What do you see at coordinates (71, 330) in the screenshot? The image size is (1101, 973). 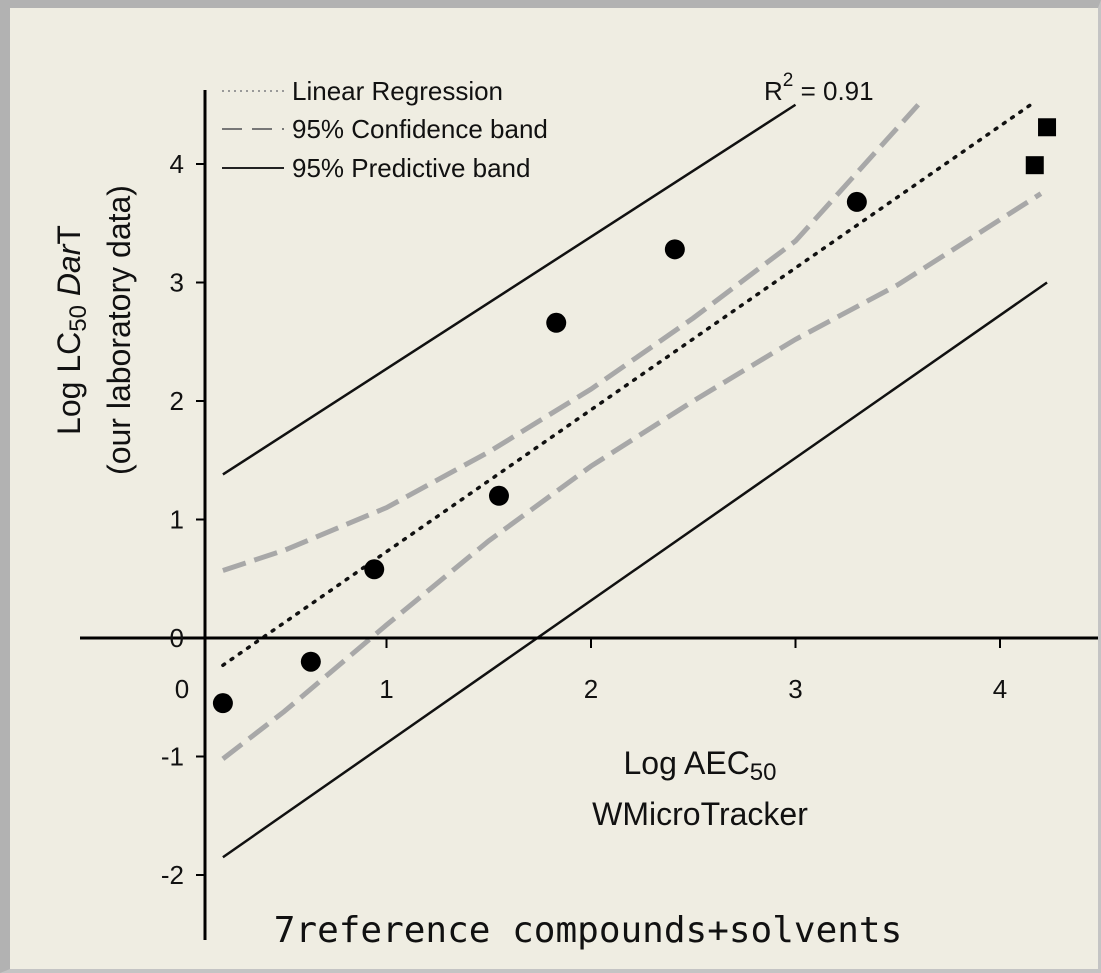 I see `y-axis-title-line1: Log LC50 DarT` at bounding box center [71, 330].